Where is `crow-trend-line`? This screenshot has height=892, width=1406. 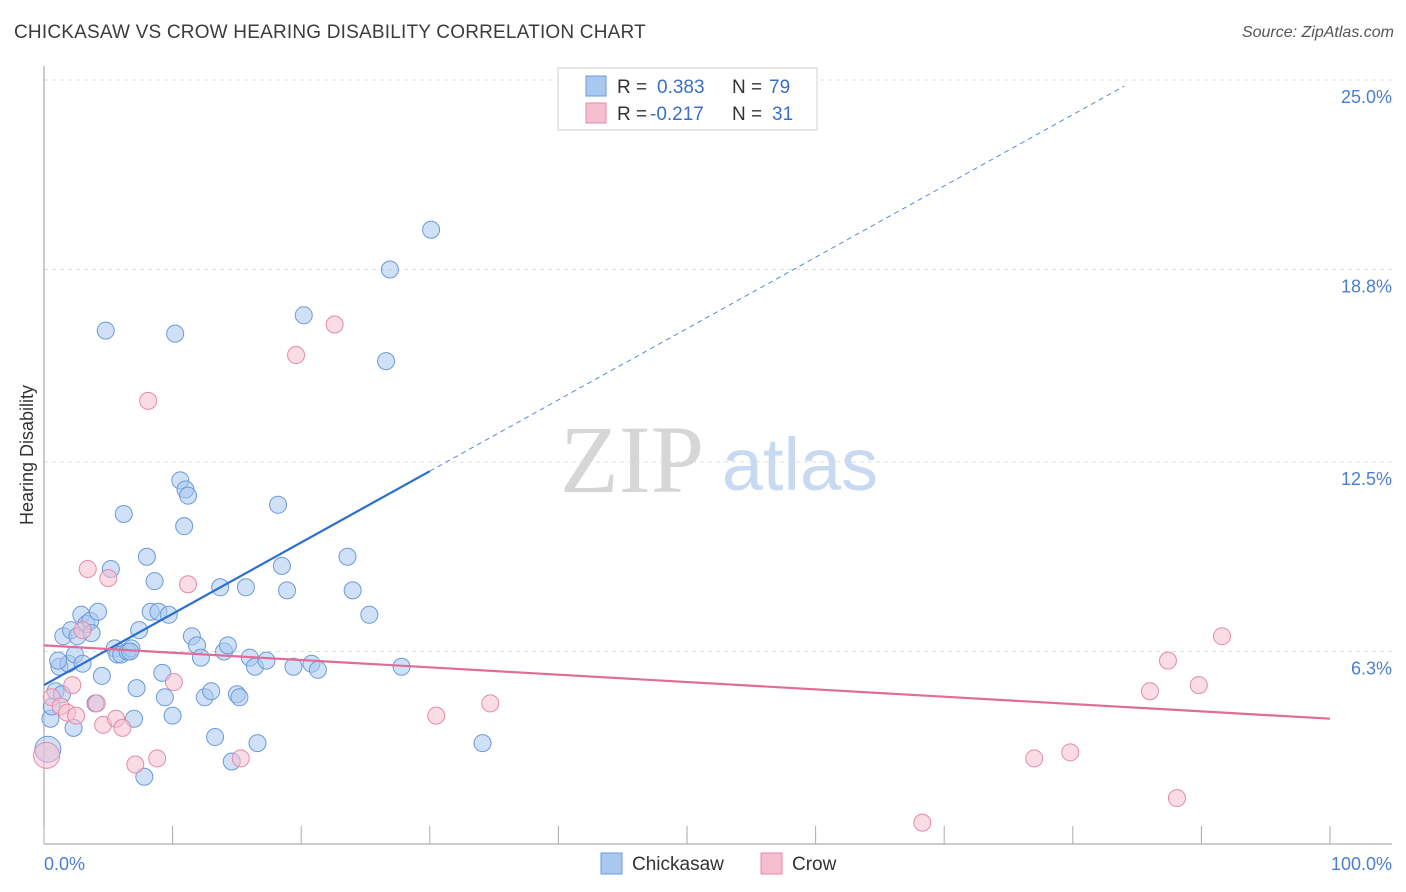 crow-trend-line is located at coordinates (687, 682).